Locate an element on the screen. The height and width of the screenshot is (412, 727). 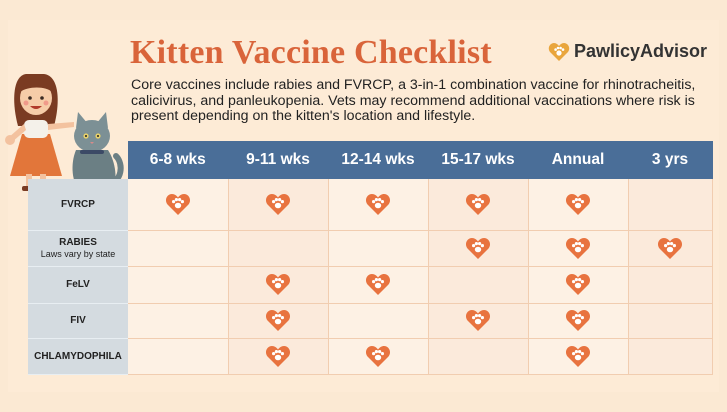
brand-logo: PawlicyAdvisor is located at coordinates (627, 51).